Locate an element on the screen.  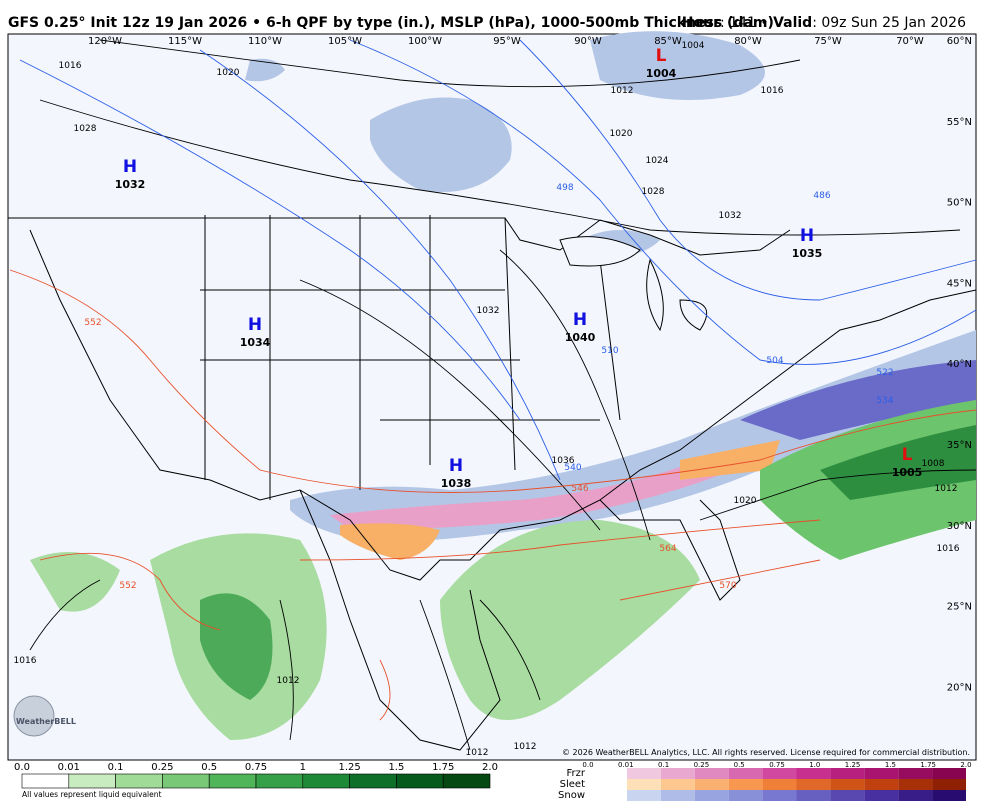
qpf-tick: 1.25 is located at coordinates (349, 767).